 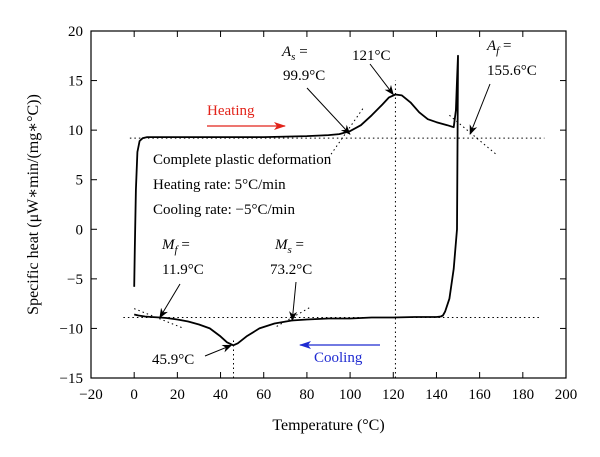 What do you see at coordinates (220, 395) in the screenshot?
I see `x-tick-label: 40` at bounding box center [220, 395].